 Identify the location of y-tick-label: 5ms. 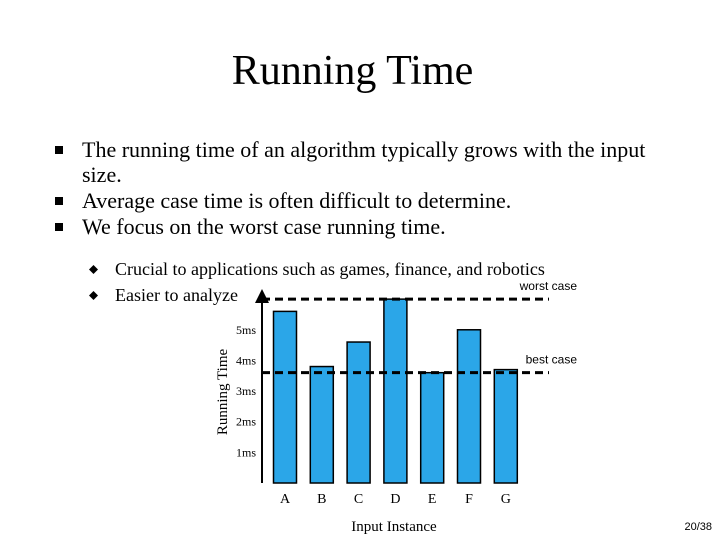
(246, 330).